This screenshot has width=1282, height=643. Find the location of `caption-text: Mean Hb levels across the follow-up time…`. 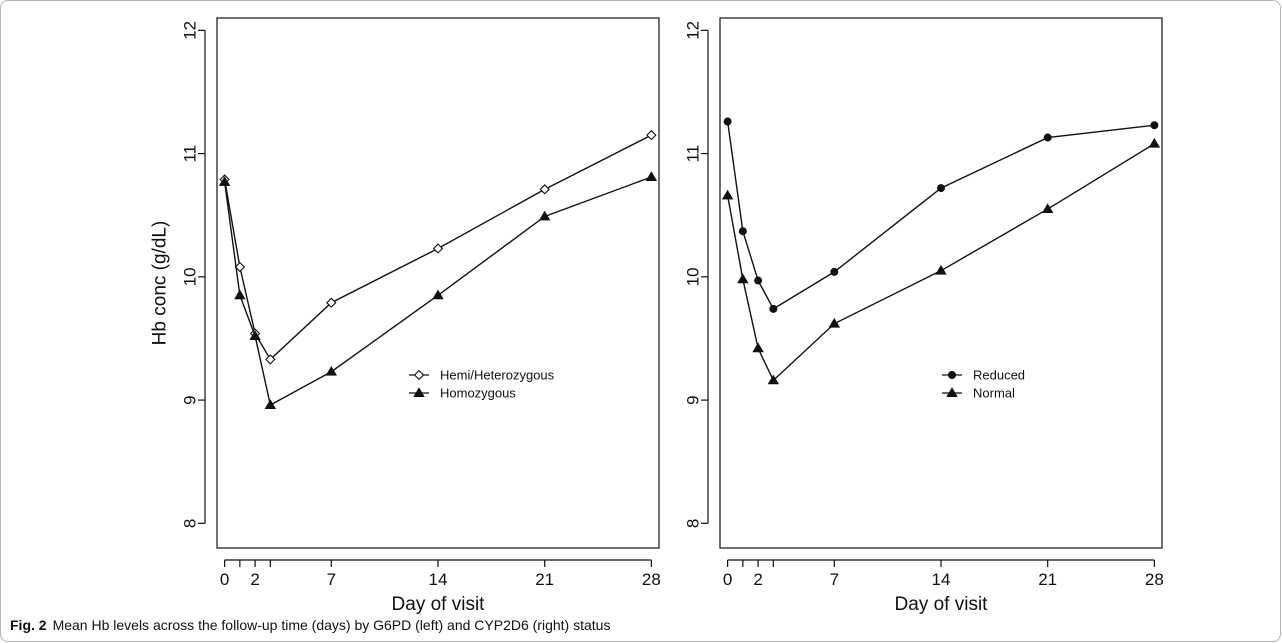

caption-text: Mean Hb levels across the follow-up time… is located at coordinates (331, 625).